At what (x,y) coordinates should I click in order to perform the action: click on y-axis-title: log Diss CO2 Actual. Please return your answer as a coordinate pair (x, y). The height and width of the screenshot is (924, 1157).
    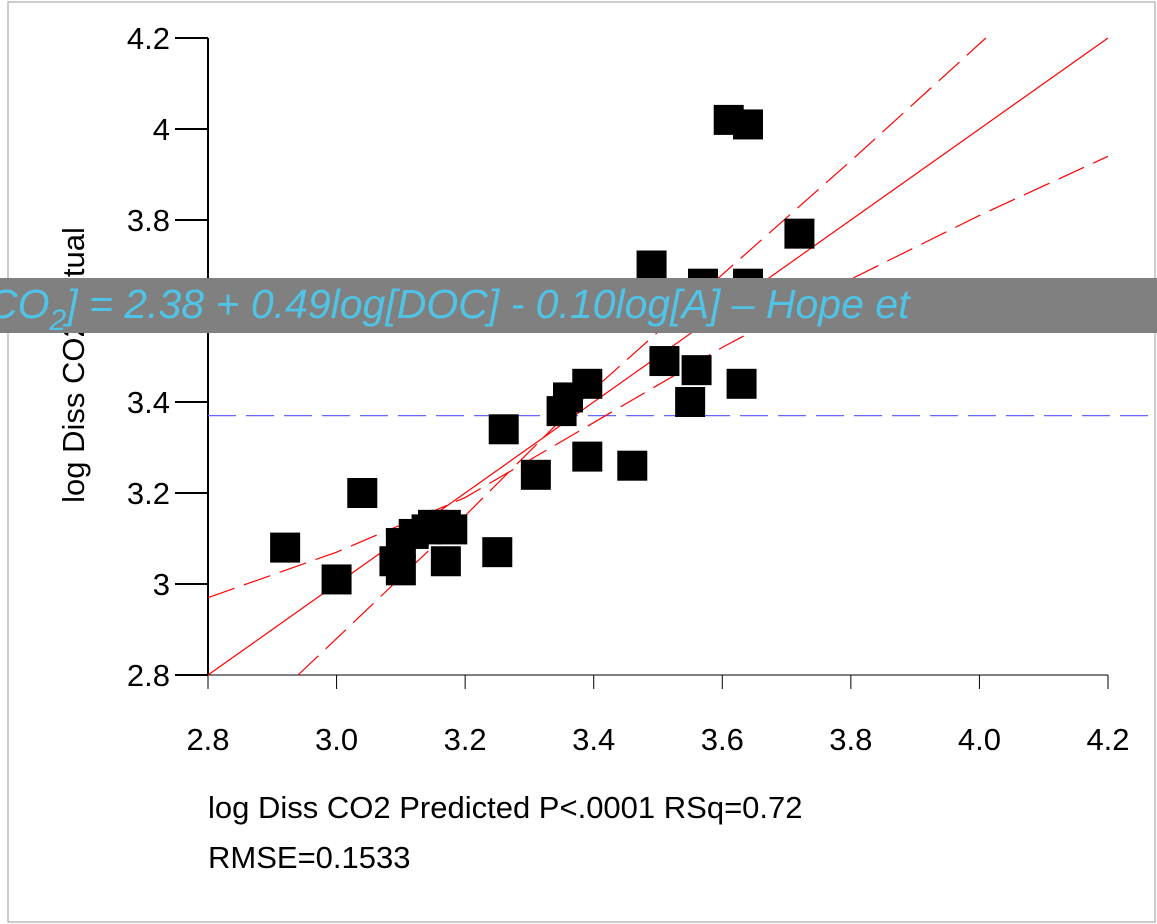
    Looking at the image, I should click on (73, 365).